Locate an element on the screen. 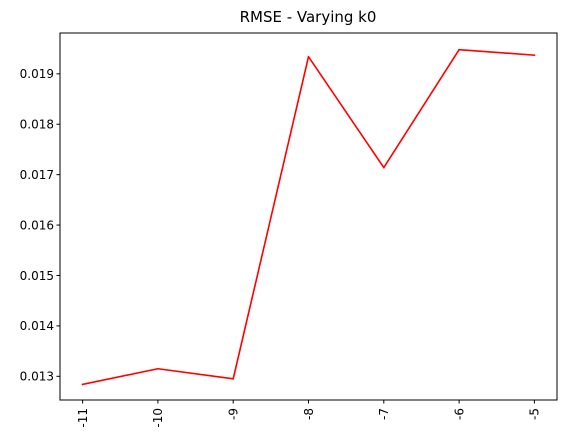  x-tick-label: -5 is located at coordinates (535, 414).